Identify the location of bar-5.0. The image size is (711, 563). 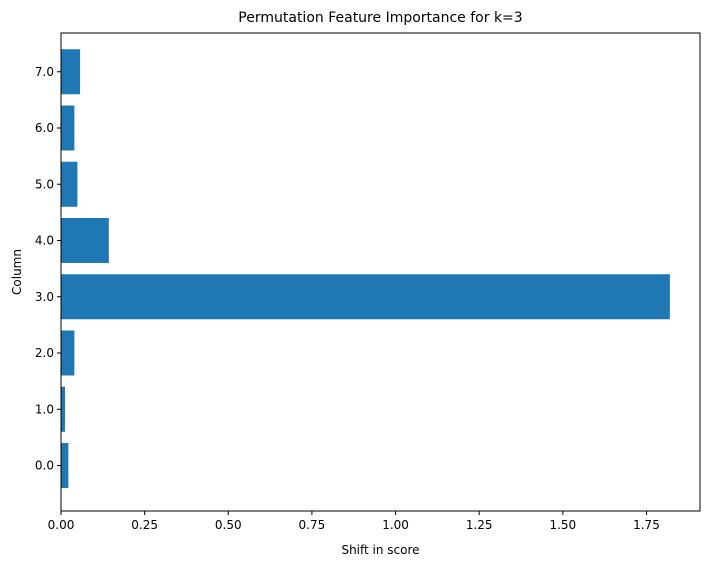
(69, 184).